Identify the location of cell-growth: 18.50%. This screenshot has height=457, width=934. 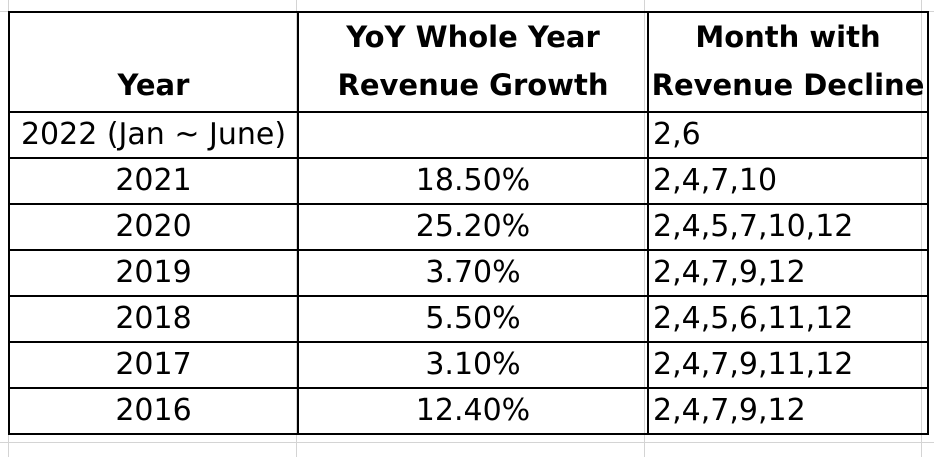
(473, 181).